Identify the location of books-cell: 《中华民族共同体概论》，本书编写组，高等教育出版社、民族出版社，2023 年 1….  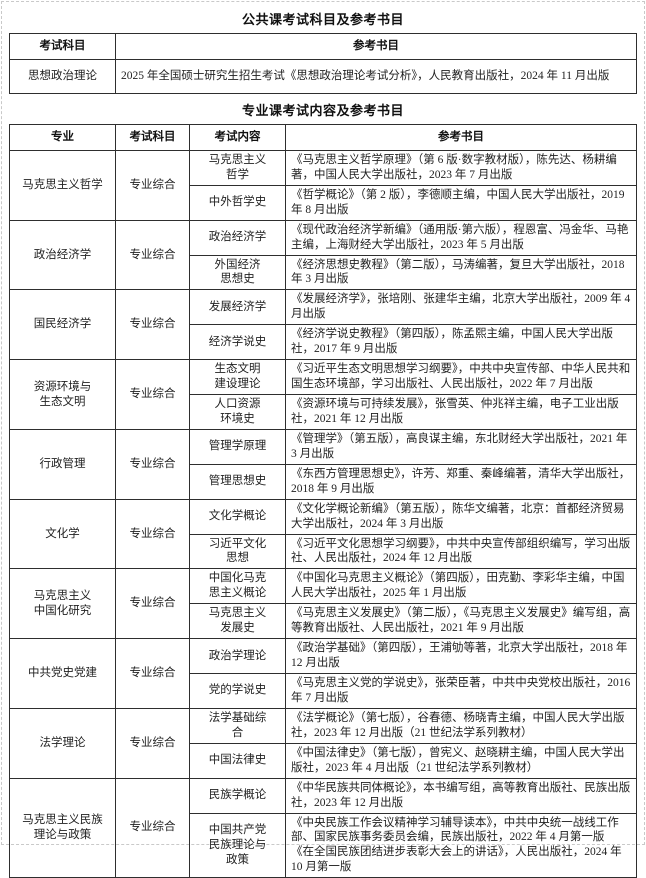
(461, 795).